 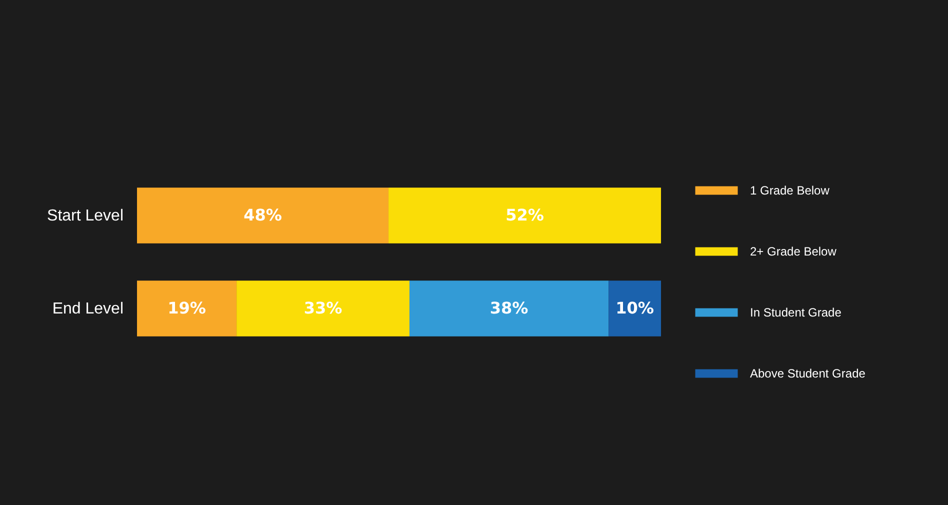 What do you see at coordinates (793, 251) in the screenshot?
I see `legend-label: 2+ Grade Below` at bounding box center [793, 251].